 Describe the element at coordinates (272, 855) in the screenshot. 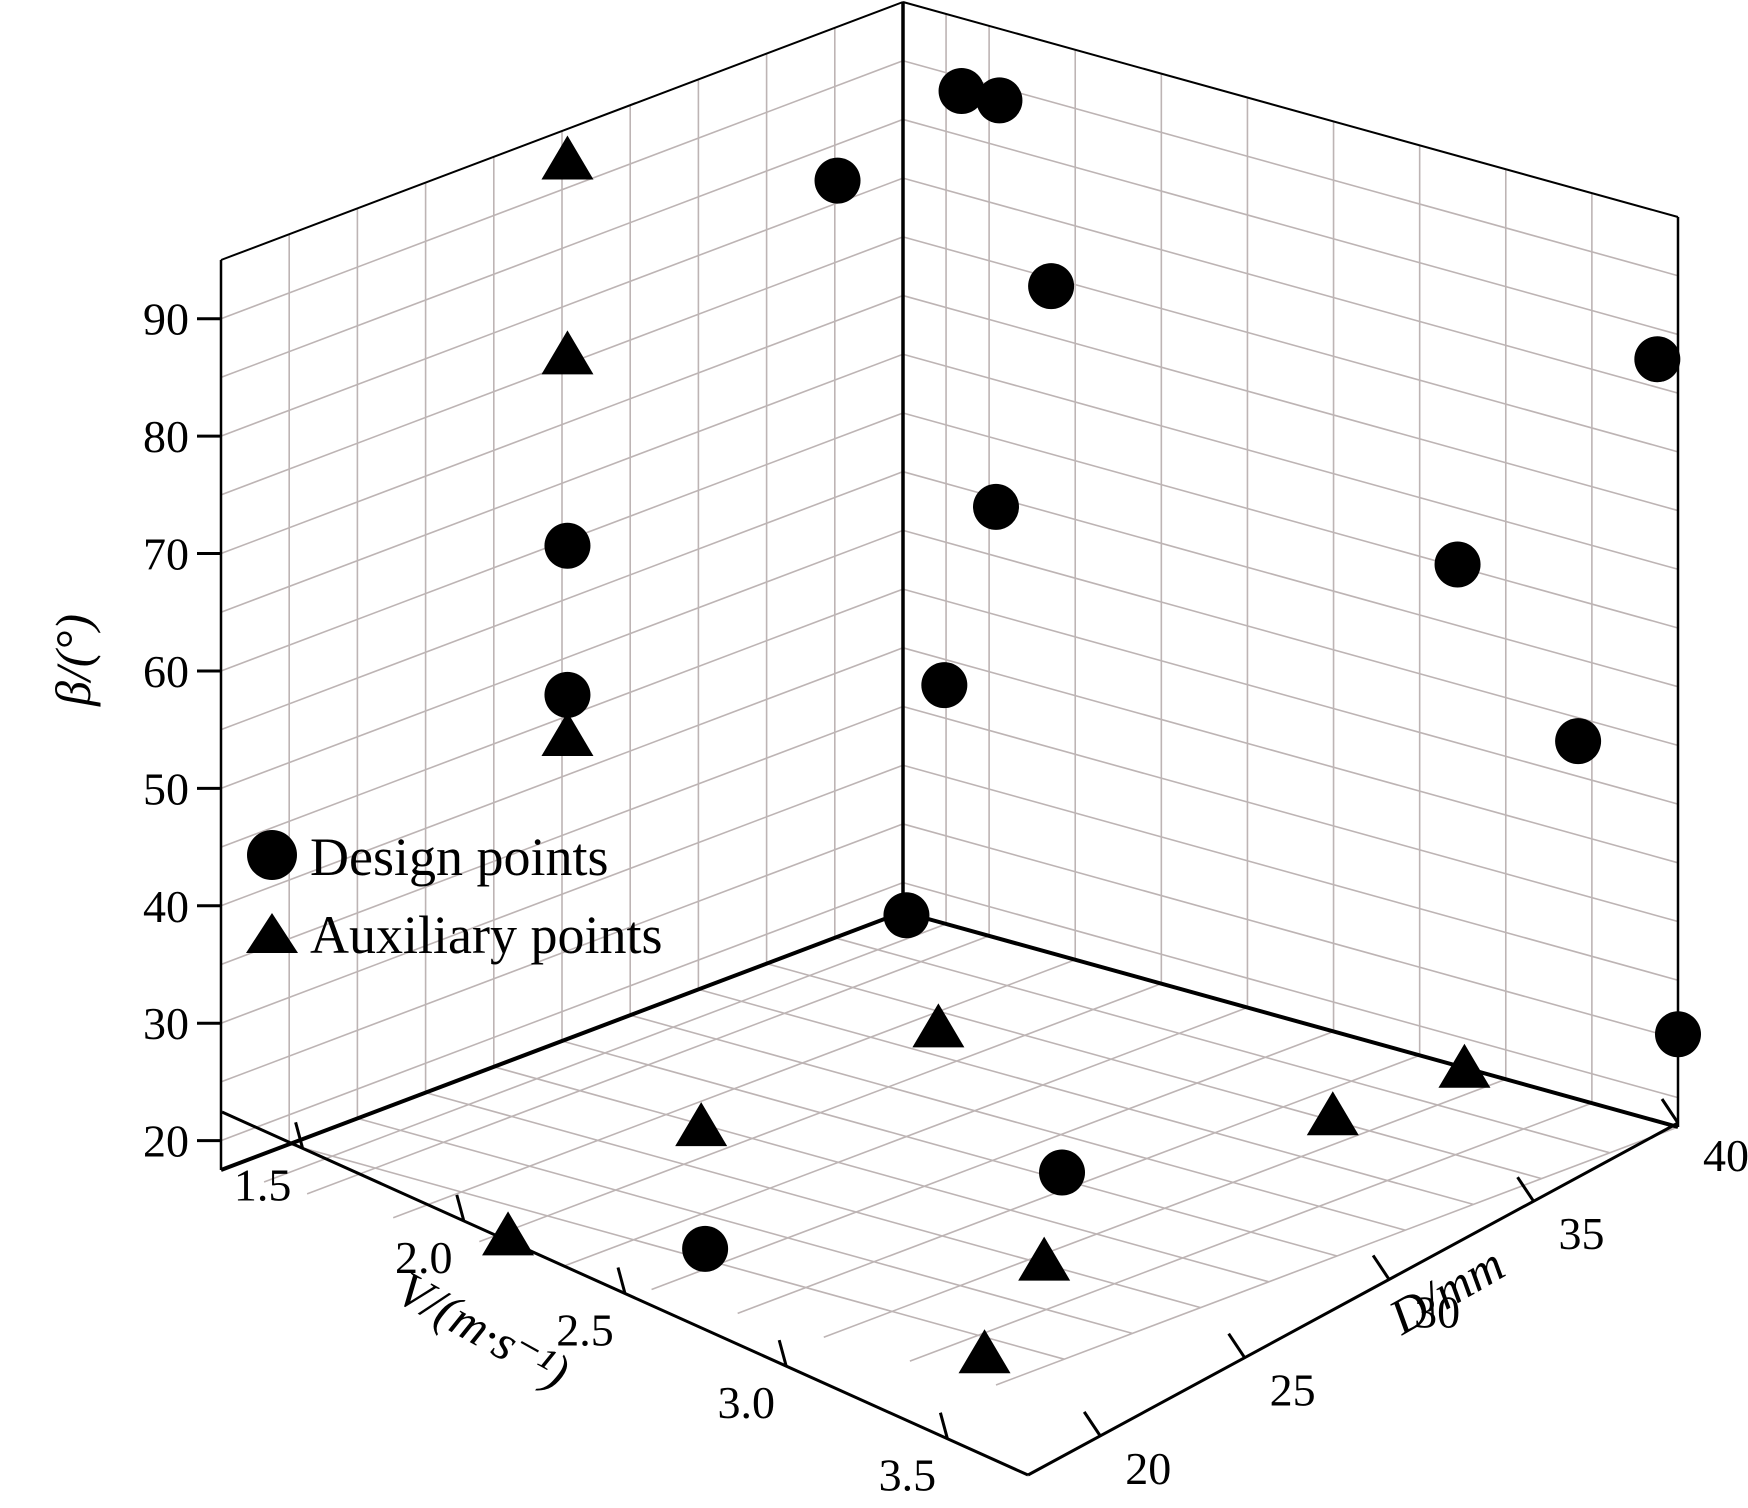

I see `legend-circle-marker` at that location.